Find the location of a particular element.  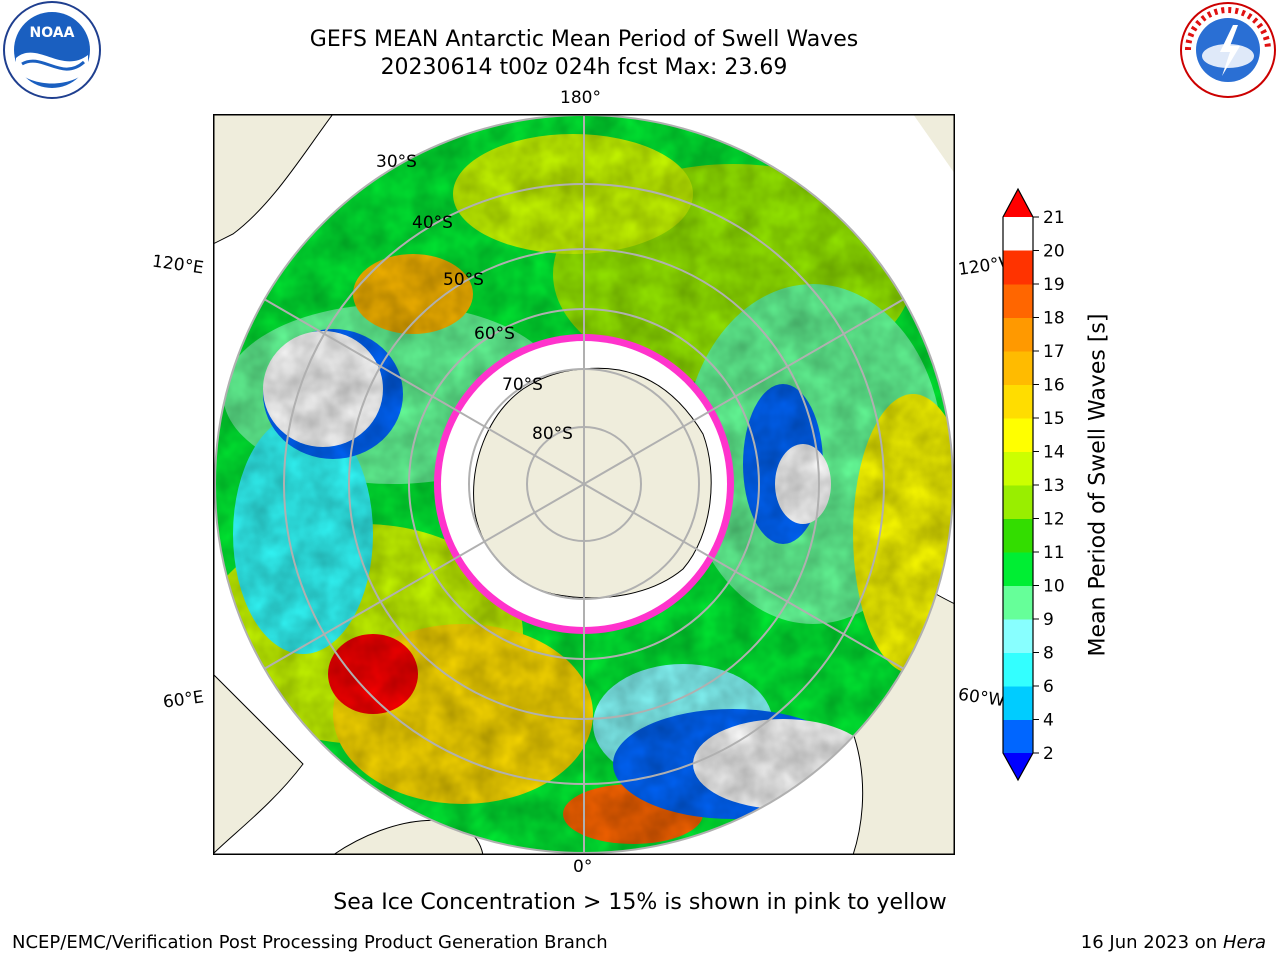

colorbar-tick-label: 9 is located at coordinates (1048, 620).